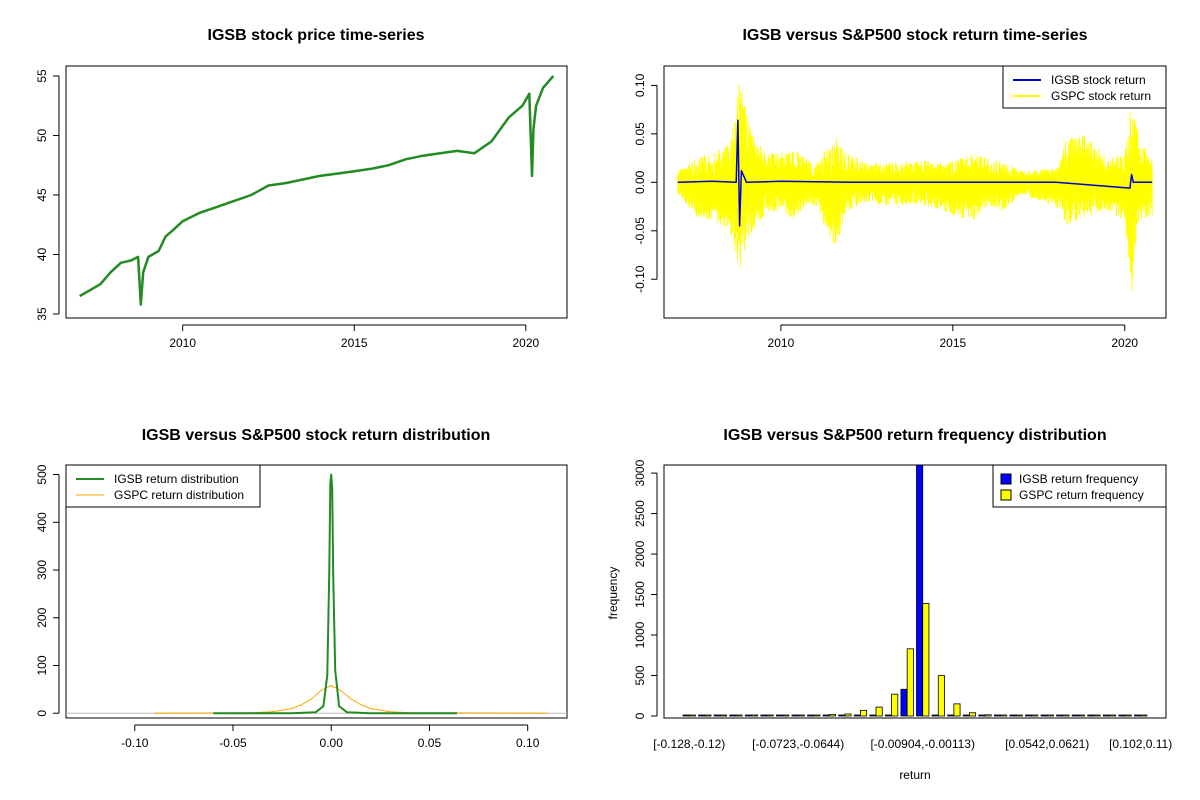 The image size is (1200, 800). I want to click on density-x-tick-label: -0.05, so click(233, 743).